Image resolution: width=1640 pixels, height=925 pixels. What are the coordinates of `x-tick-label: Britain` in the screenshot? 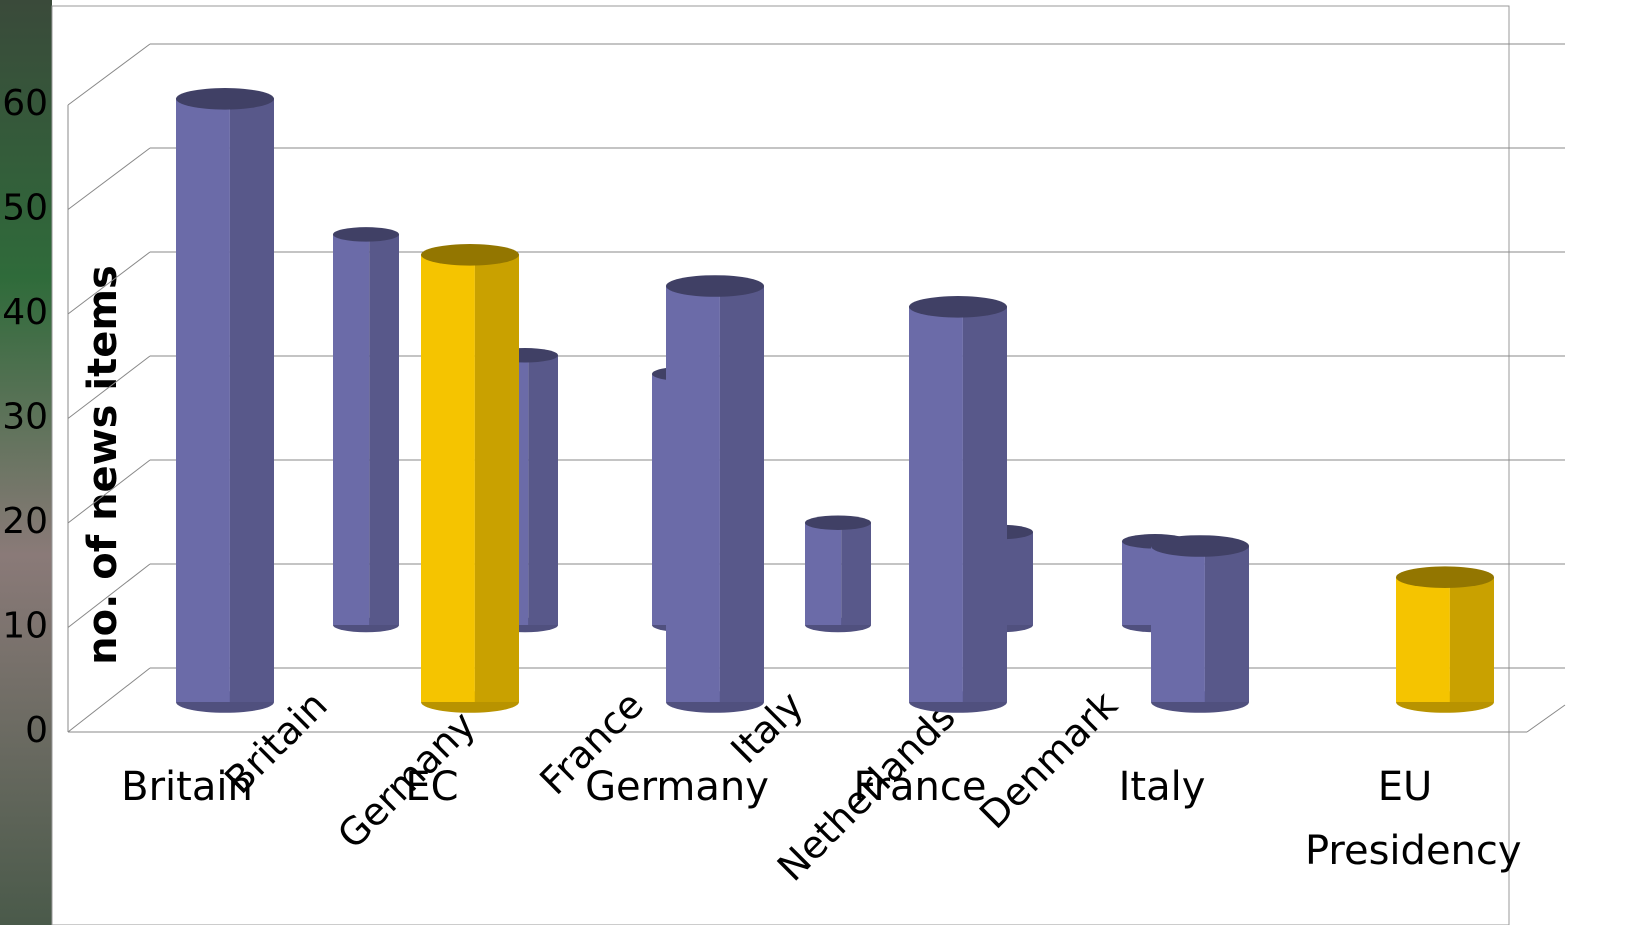 It's located at (187, 787).